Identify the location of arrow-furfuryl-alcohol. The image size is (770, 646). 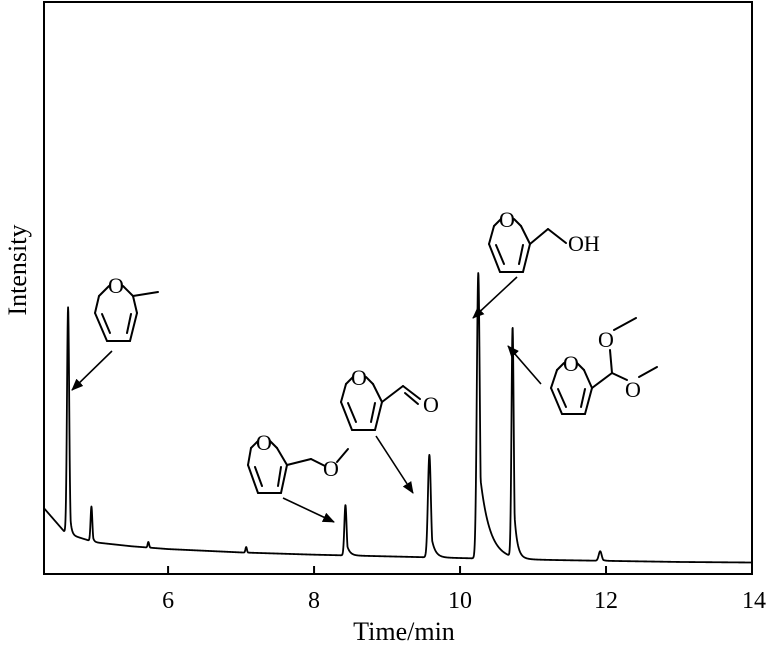
(495, 297).